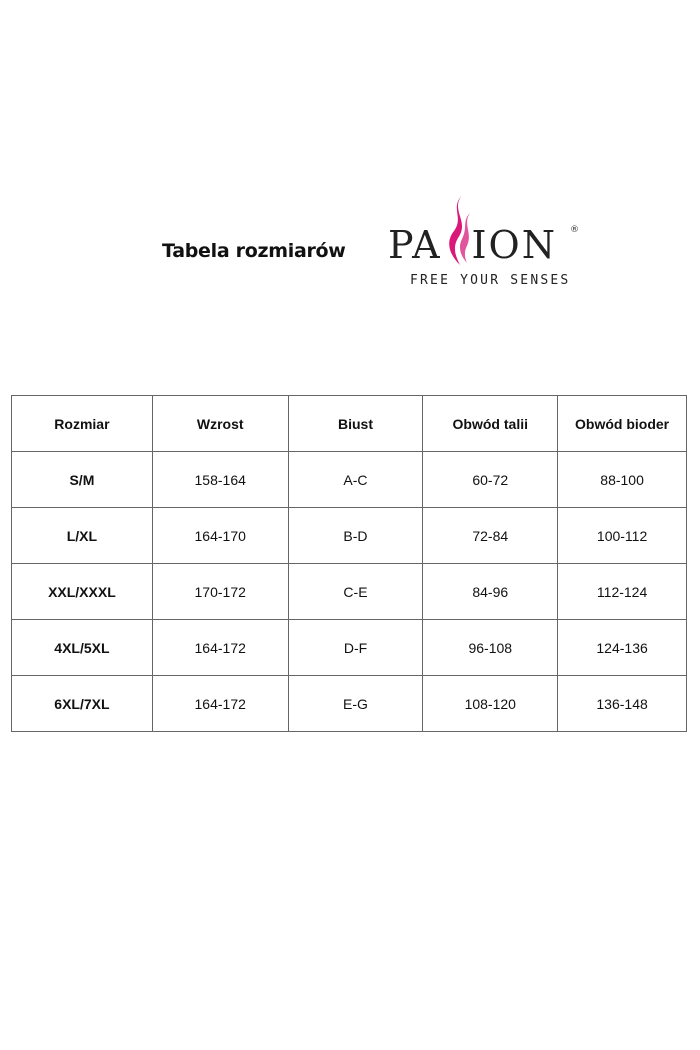  I want to click on value-cell: 164-170, so click(220, 535).